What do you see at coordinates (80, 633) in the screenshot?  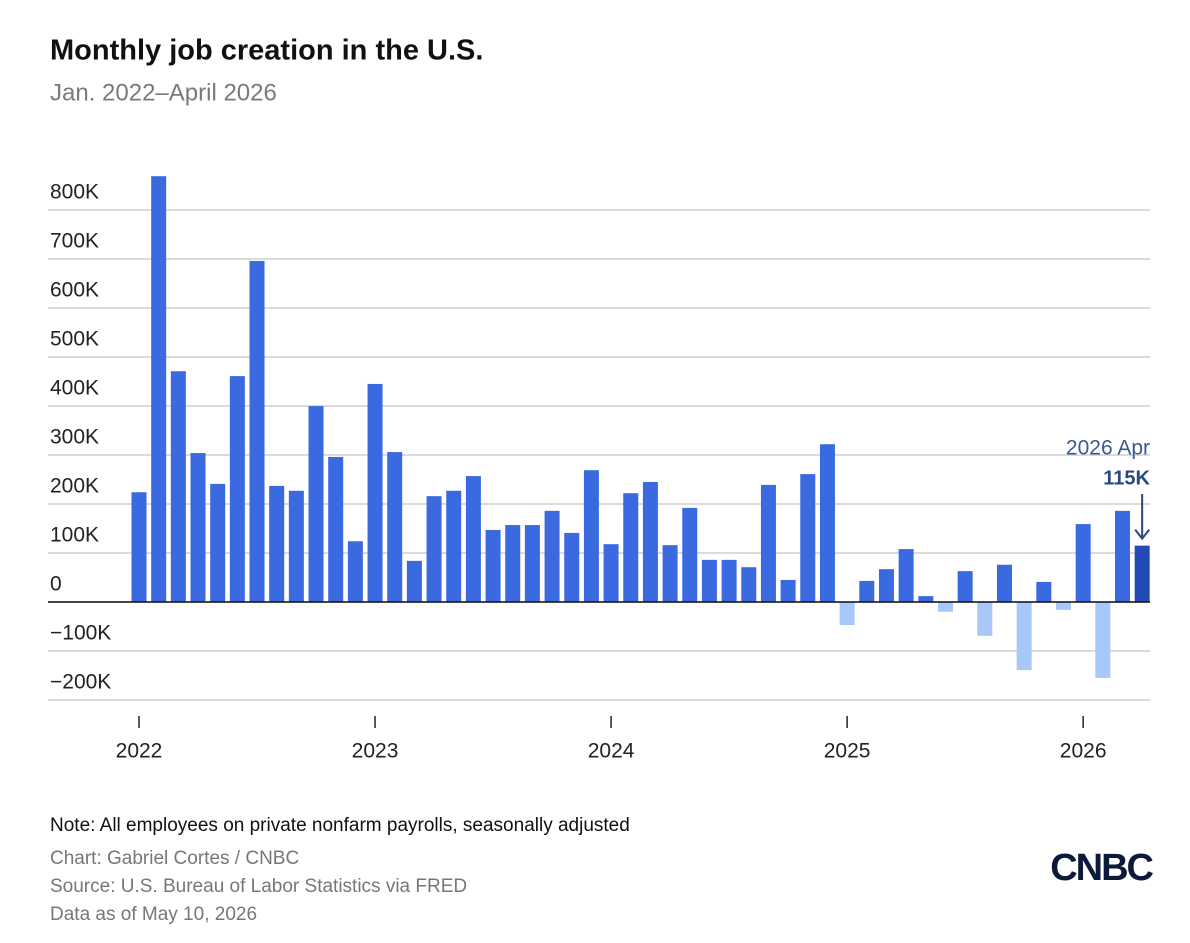 I see `y-tick-label: −100K` at bounding box center [80, 633].